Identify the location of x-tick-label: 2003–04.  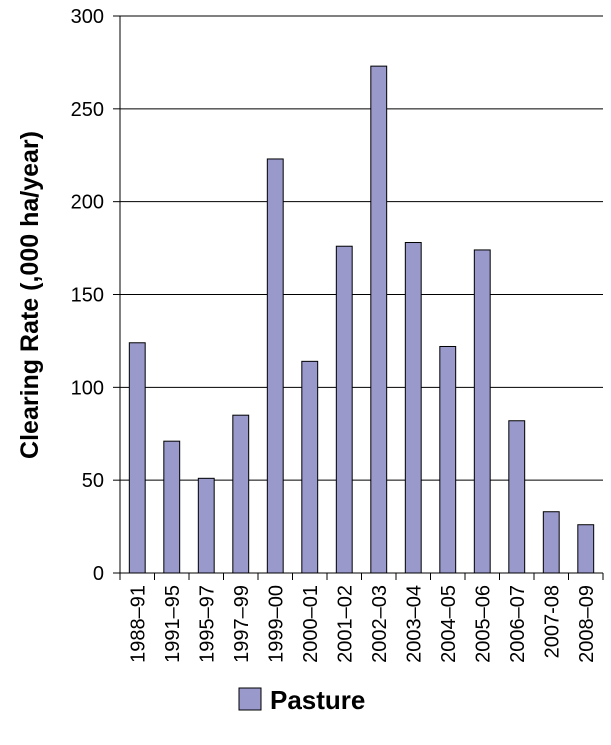
(414, 624).